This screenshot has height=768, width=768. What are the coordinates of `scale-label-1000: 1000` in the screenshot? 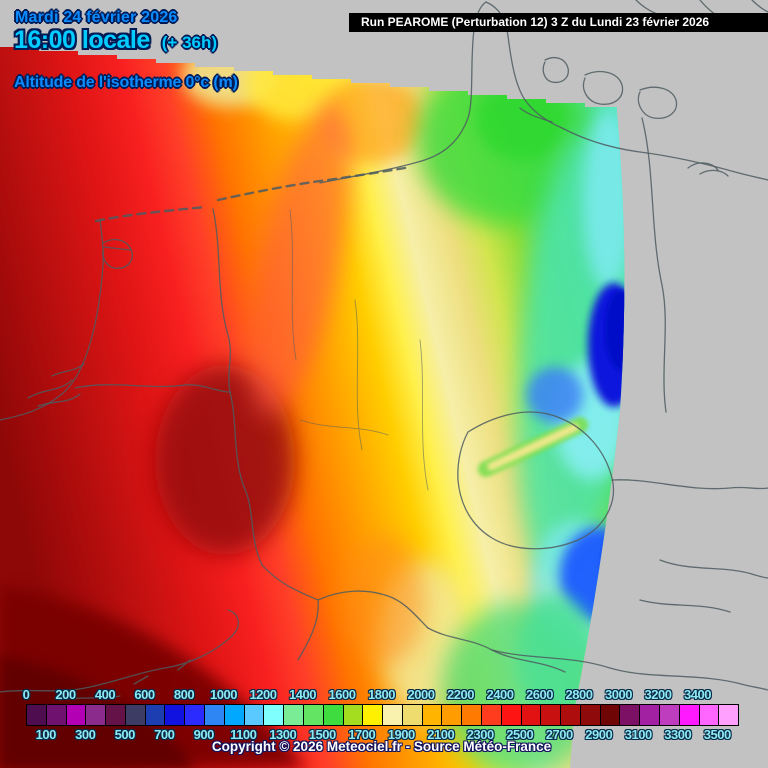 It's located at (223, 694).